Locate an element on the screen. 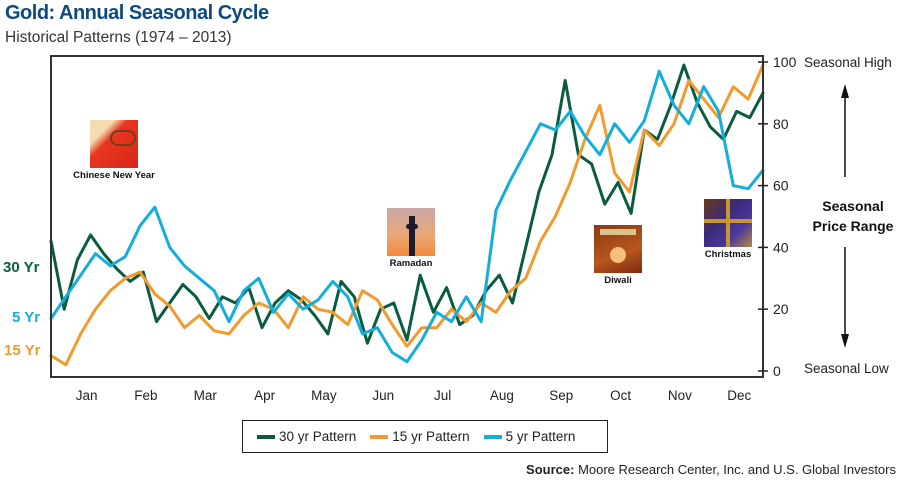  chart-legend: 30 yr Pattern 15 yr Pattern 5 yr Pattern is located at coordinates (425, 436).